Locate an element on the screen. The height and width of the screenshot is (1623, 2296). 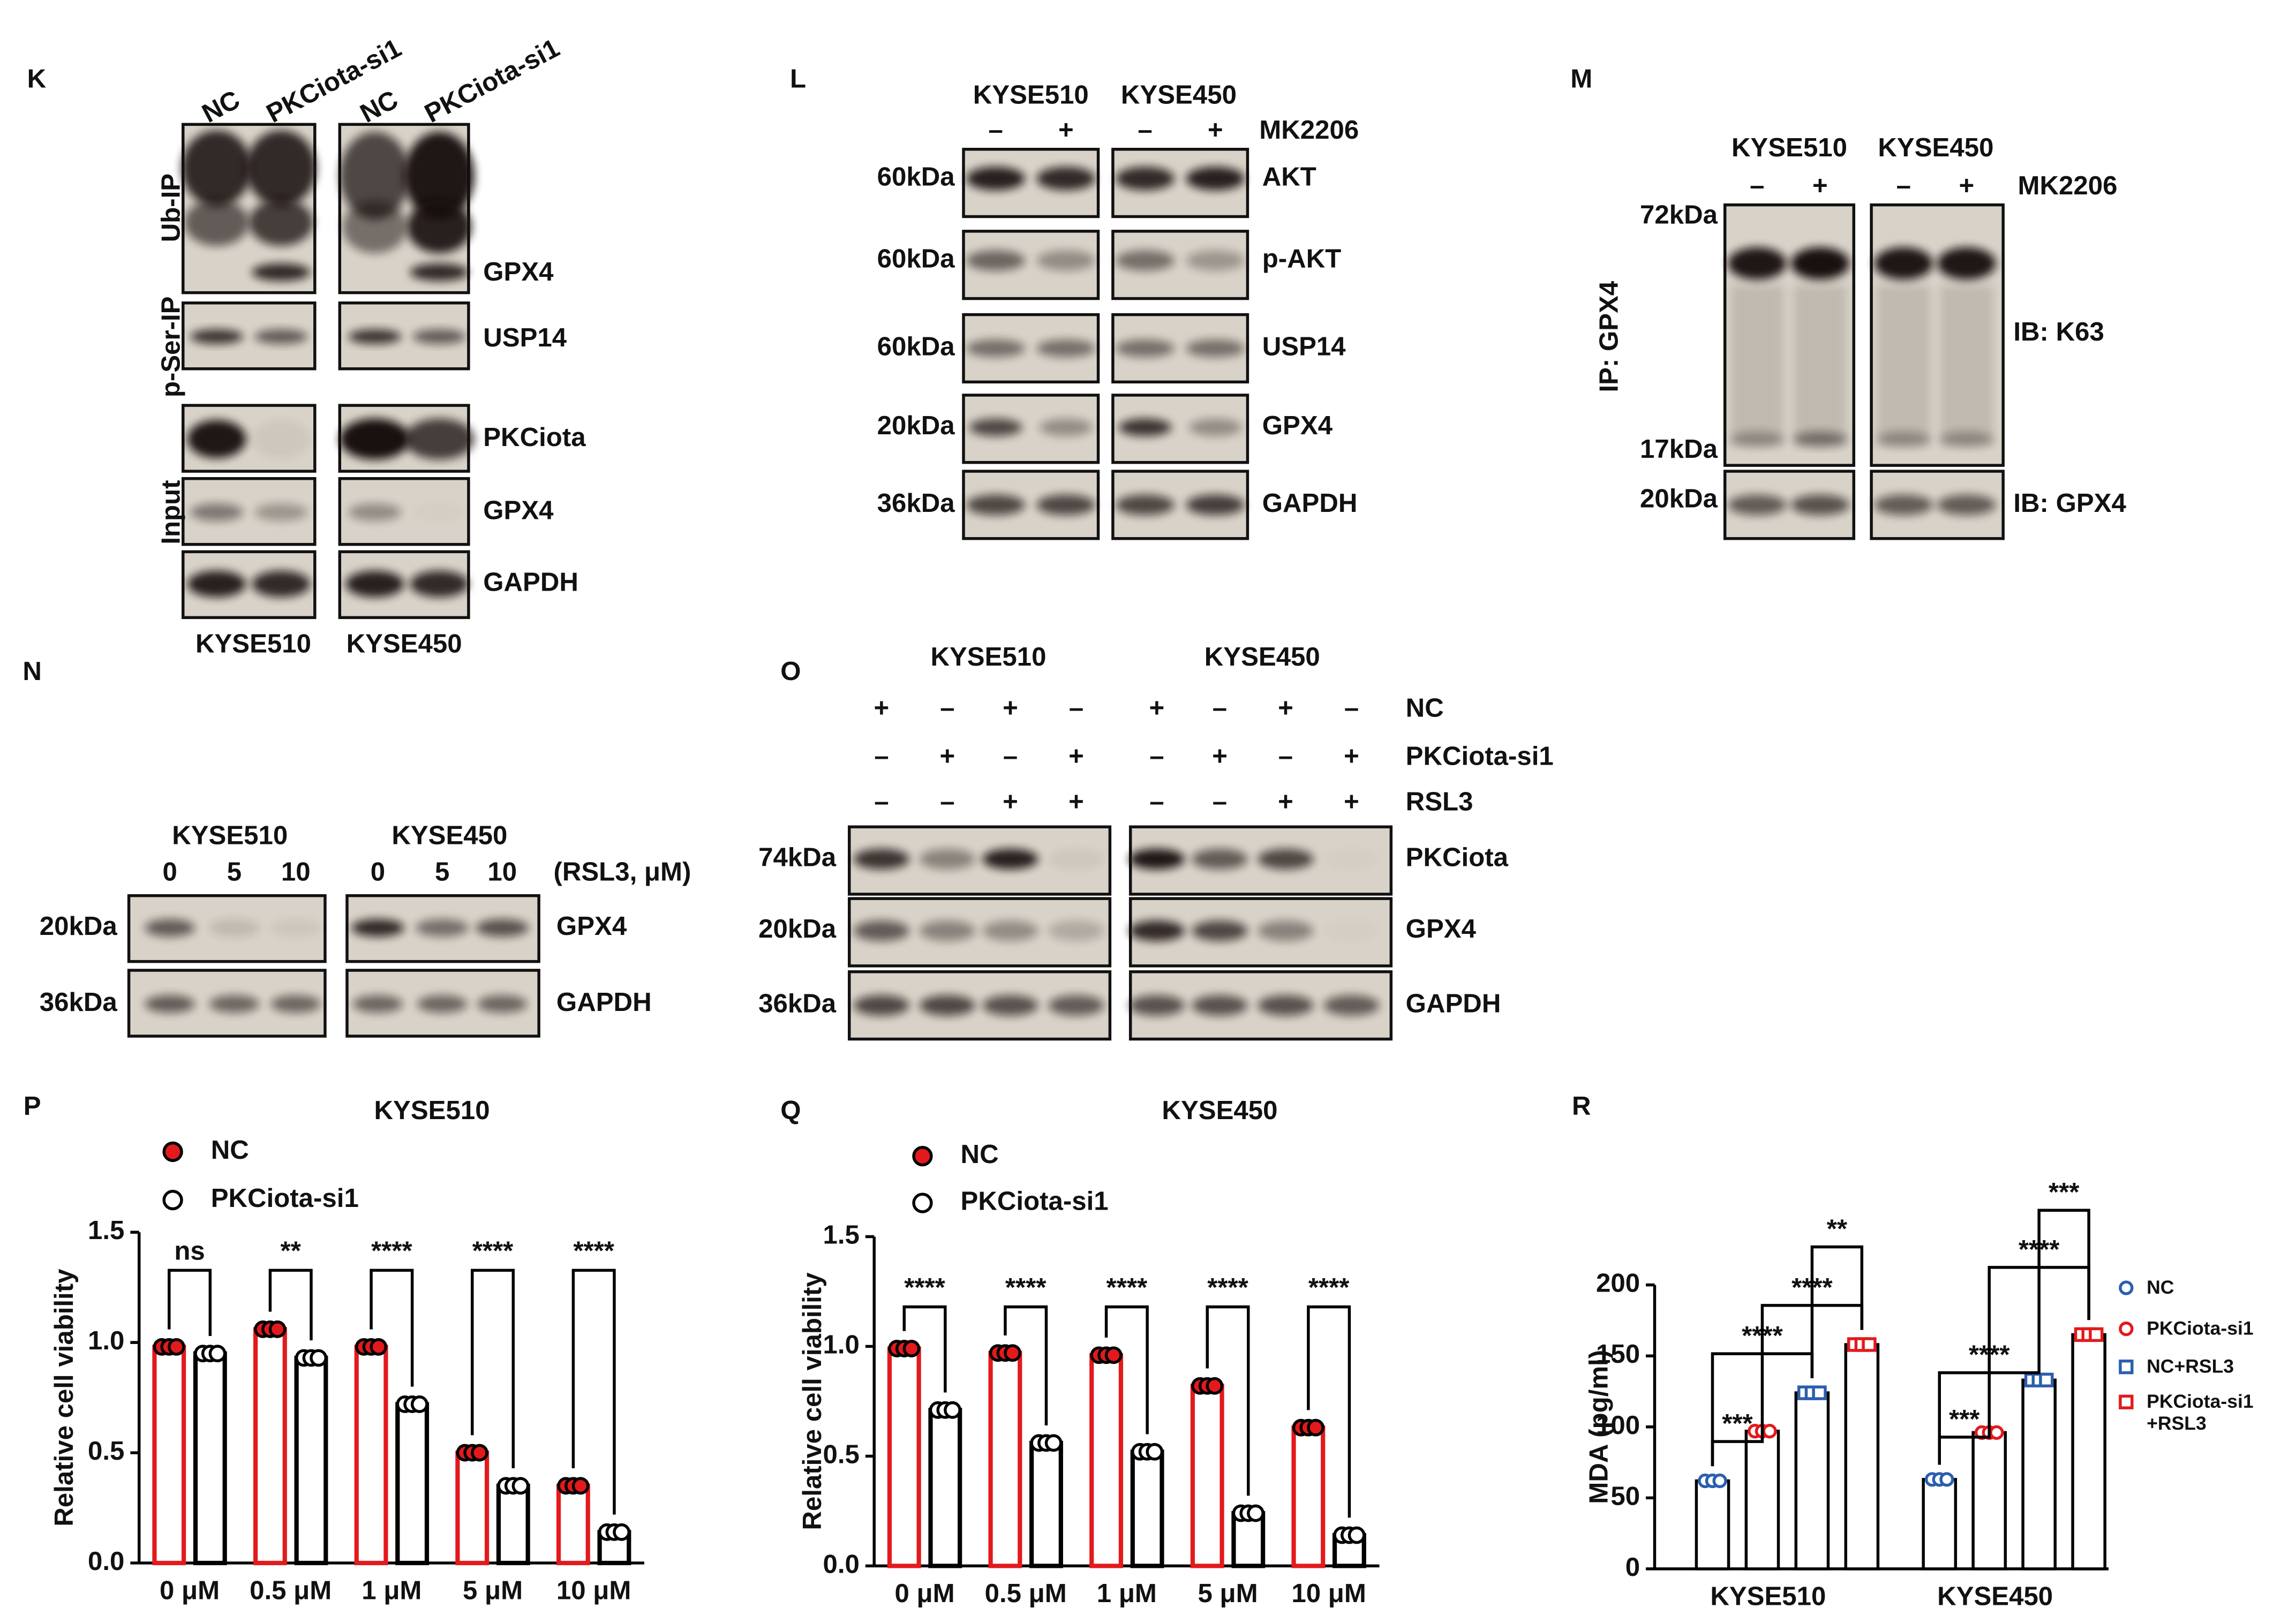
dose: 5 is located at coordinates (234, 872).